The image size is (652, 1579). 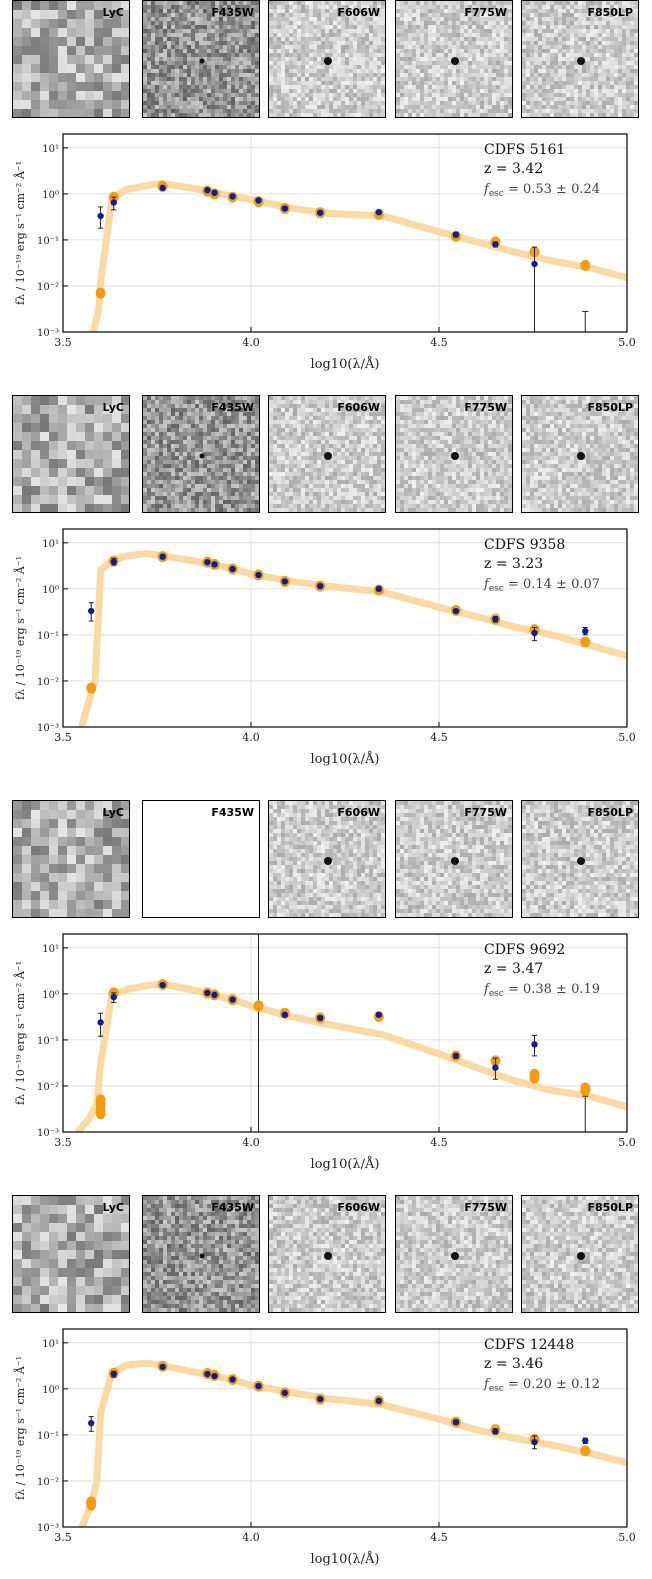 I want to click on escape-fraction-label: fesc = 0.14 ± 0.07, so click(x=541, y=585).